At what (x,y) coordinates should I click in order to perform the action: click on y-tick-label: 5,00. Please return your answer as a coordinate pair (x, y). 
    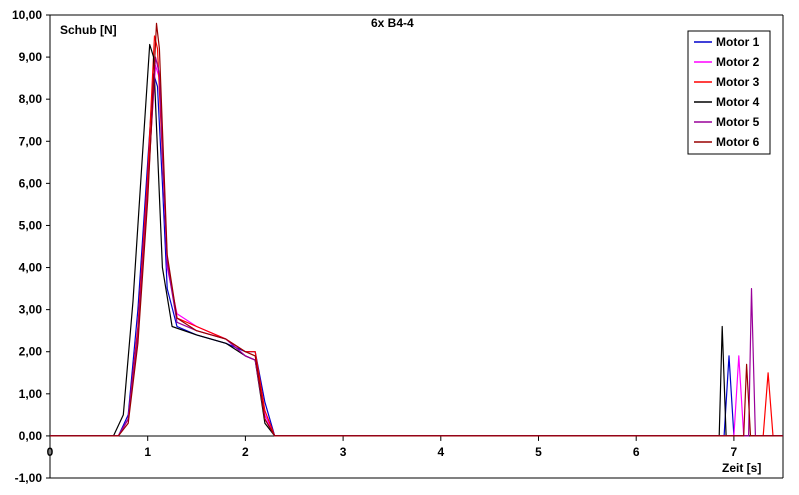
    Looking at the image, I should click on (31, 225).